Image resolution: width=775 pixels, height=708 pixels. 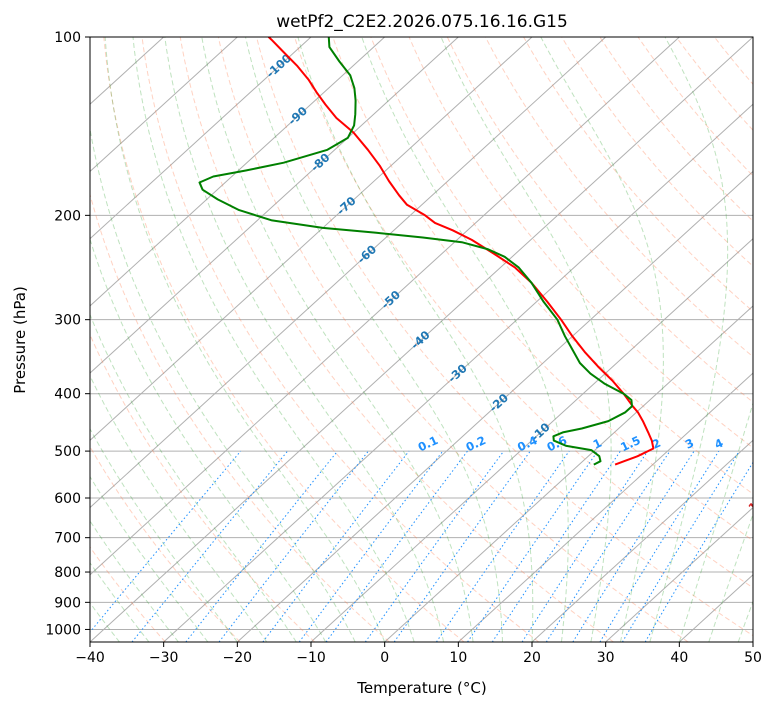 What do you see at coordinates (63, 630) in the screenshot?
I see `y-tick-label: 1000` at bounding box center [63, 630].